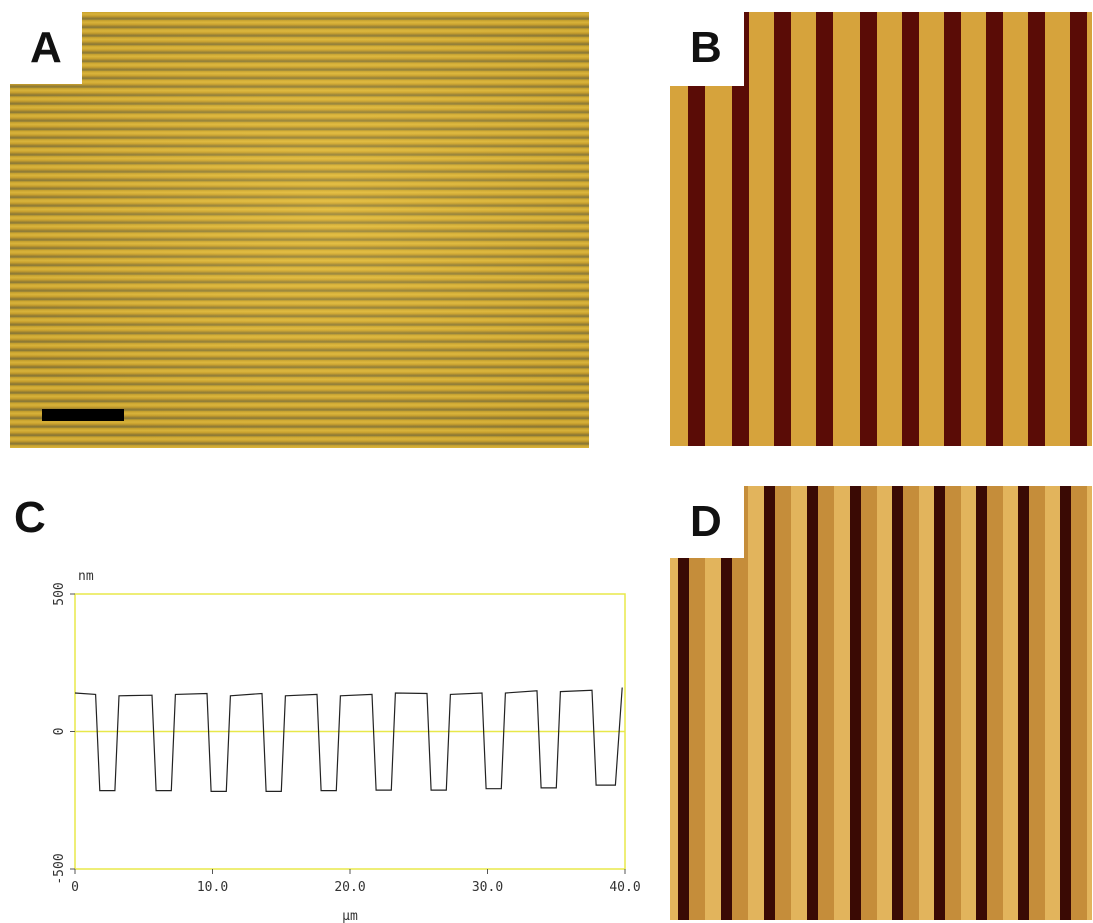 Image resolution: width=1093 pixels, height=923 pixels. I want to click on y-axis-unit-label: nm, so click(86, 576).